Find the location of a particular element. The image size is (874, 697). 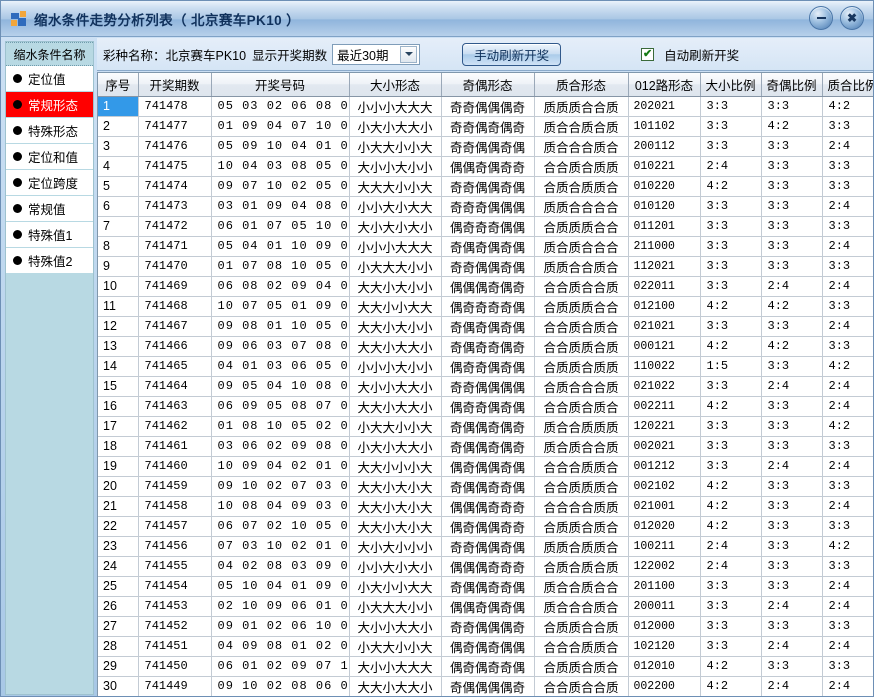

cell-2: 09 07 10 02 05 06 is located at coordinates (280, 186).